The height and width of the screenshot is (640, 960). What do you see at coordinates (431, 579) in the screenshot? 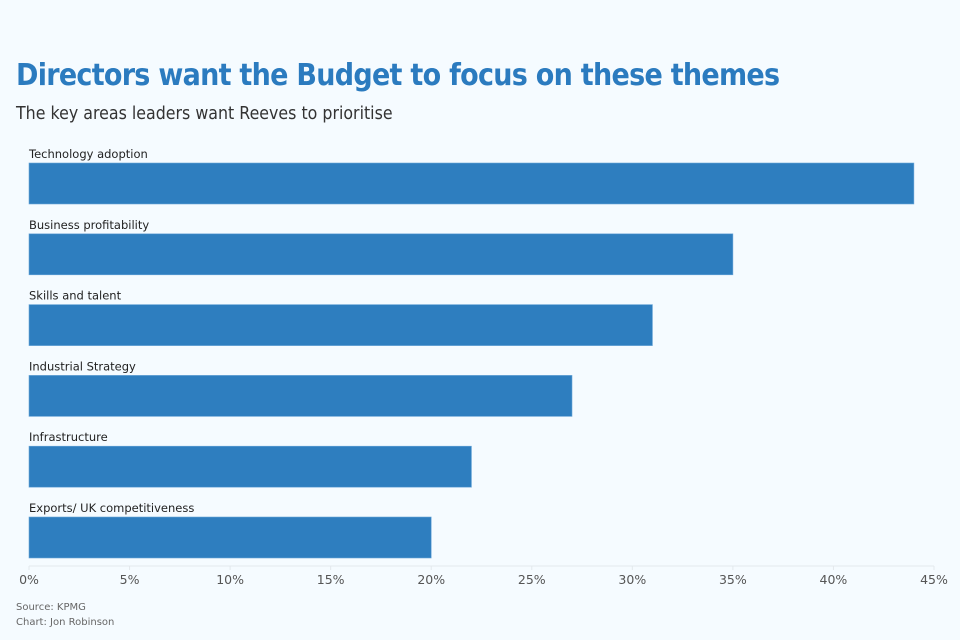
I see `x-tick-label: 20%` at bounding box center [431, 579].